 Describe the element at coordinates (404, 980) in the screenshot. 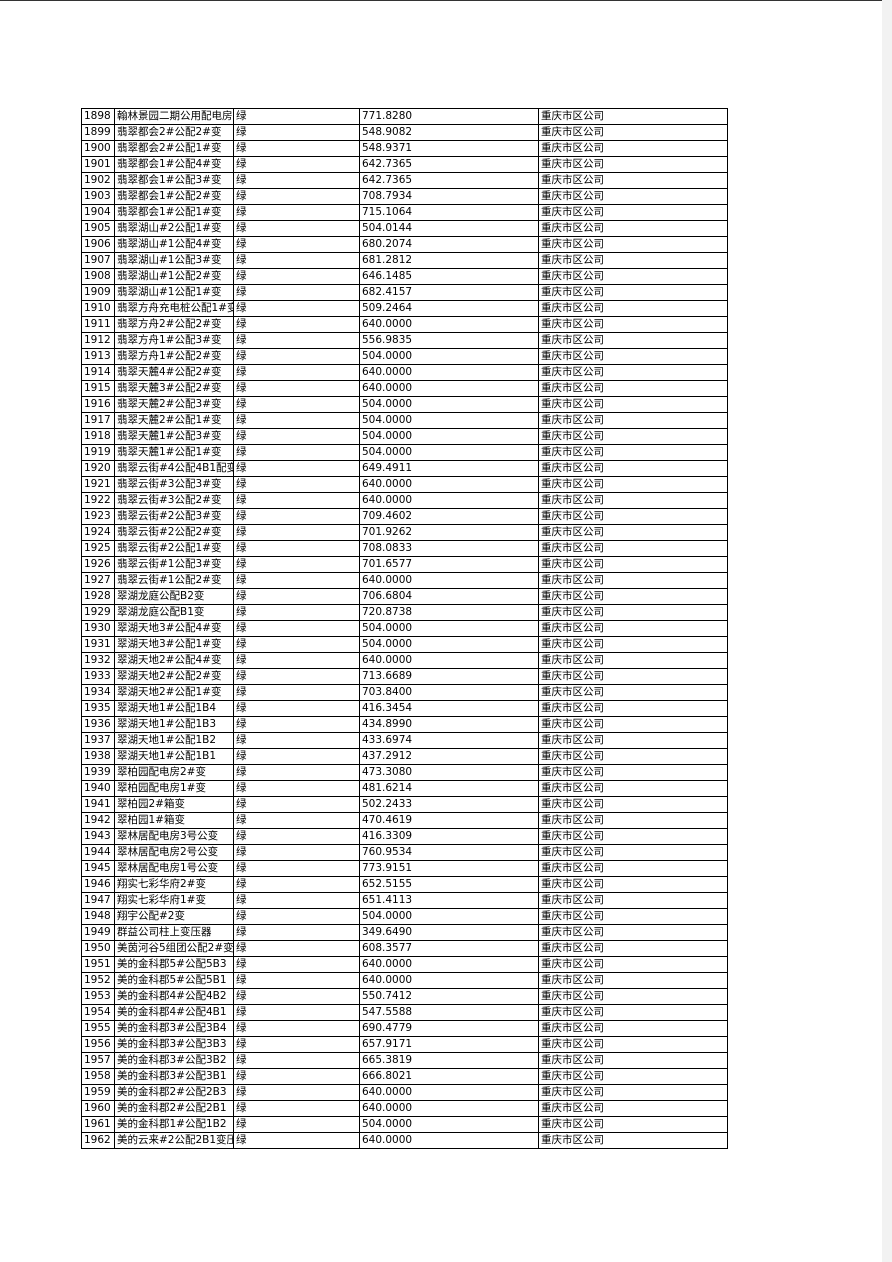

I see `table-row: 1952 美的金科郡5#公配5B1 绿 640.0000 重庆市区公司` at that location.